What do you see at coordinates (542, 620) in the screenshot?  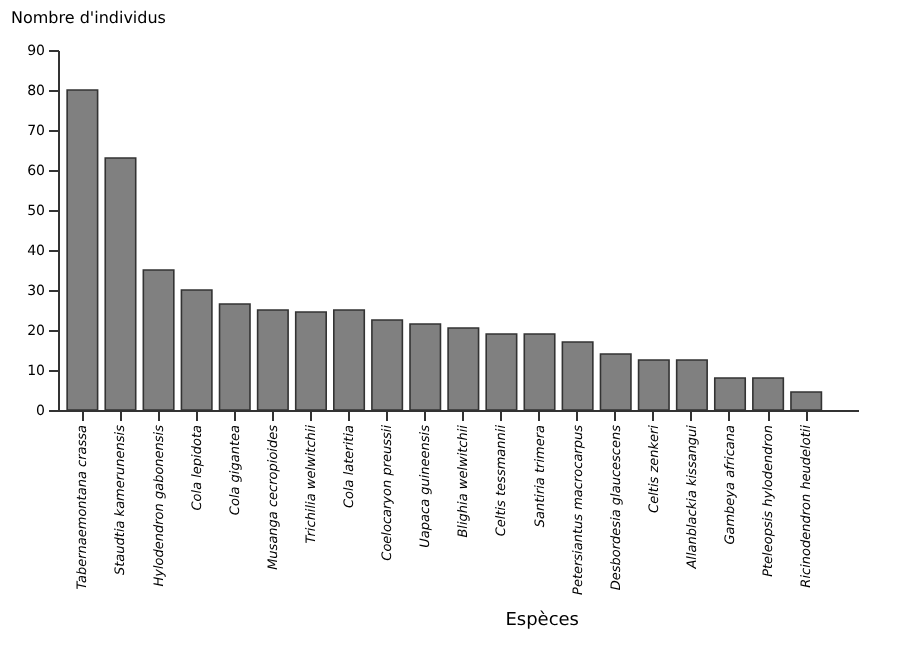 I see `x-axis-title: Espèces` at bounding box center [542, 620].